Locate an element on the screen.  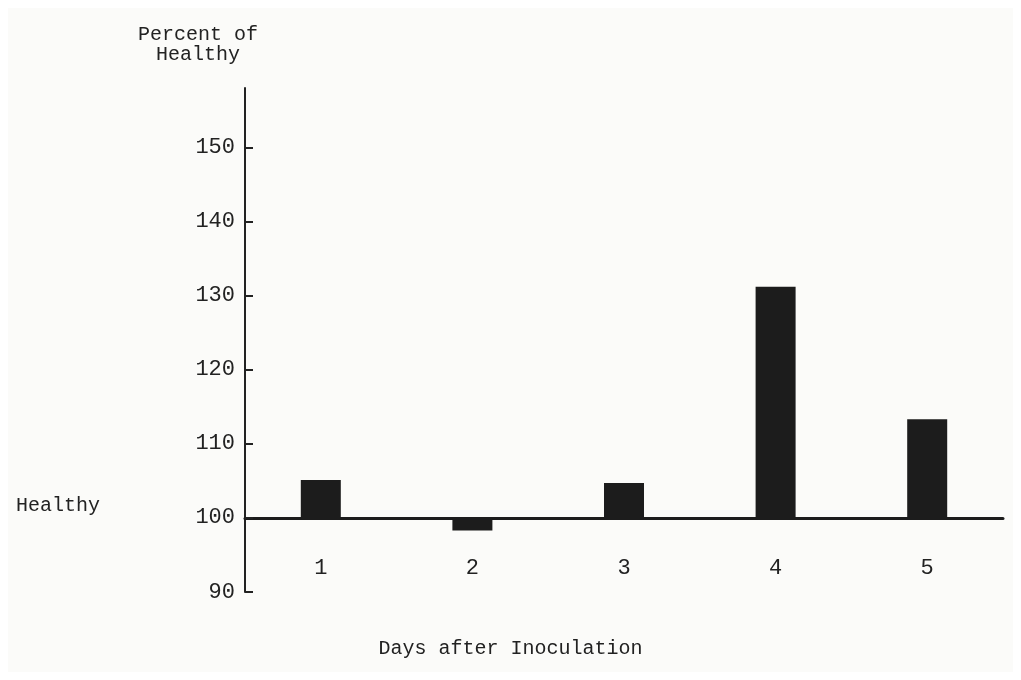
x-tick-label: 1 is located at coordinates (321, 569).